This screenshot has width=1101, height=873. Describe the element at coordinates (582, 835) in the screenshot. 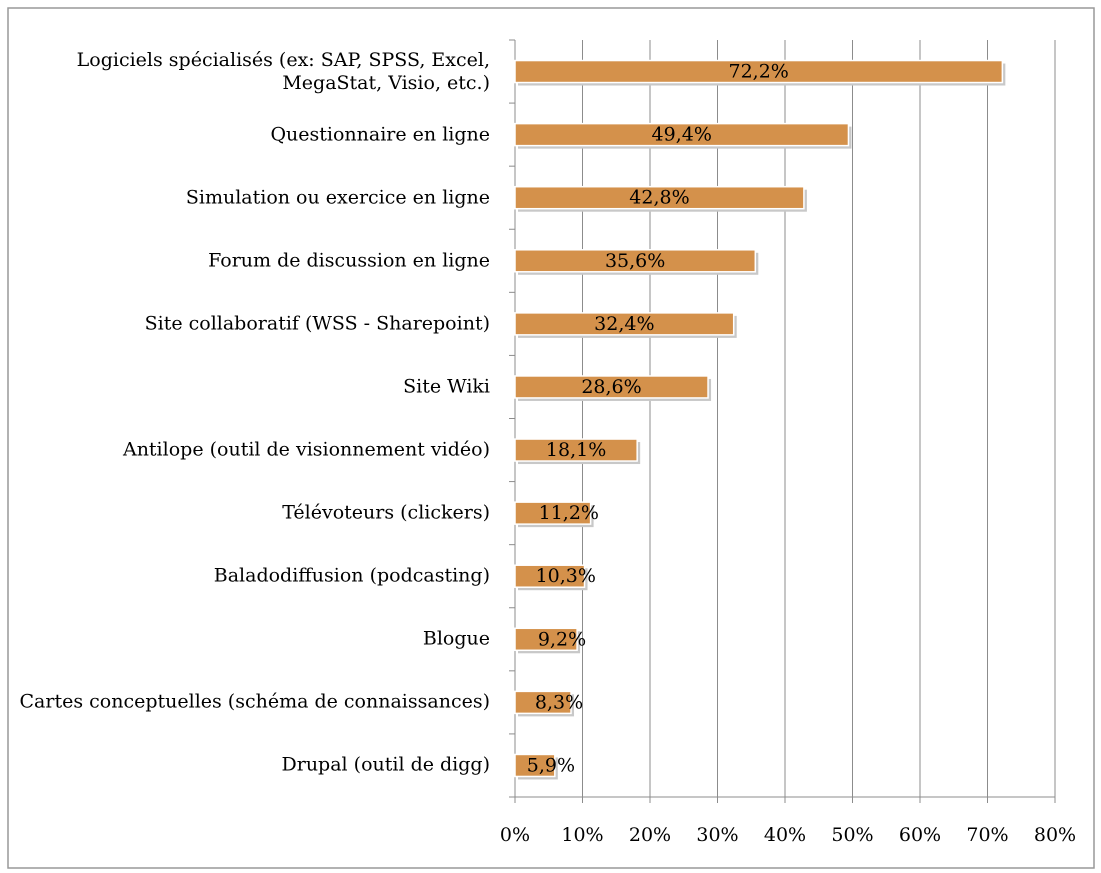

I see `x-tick-label: 10%` at that location.